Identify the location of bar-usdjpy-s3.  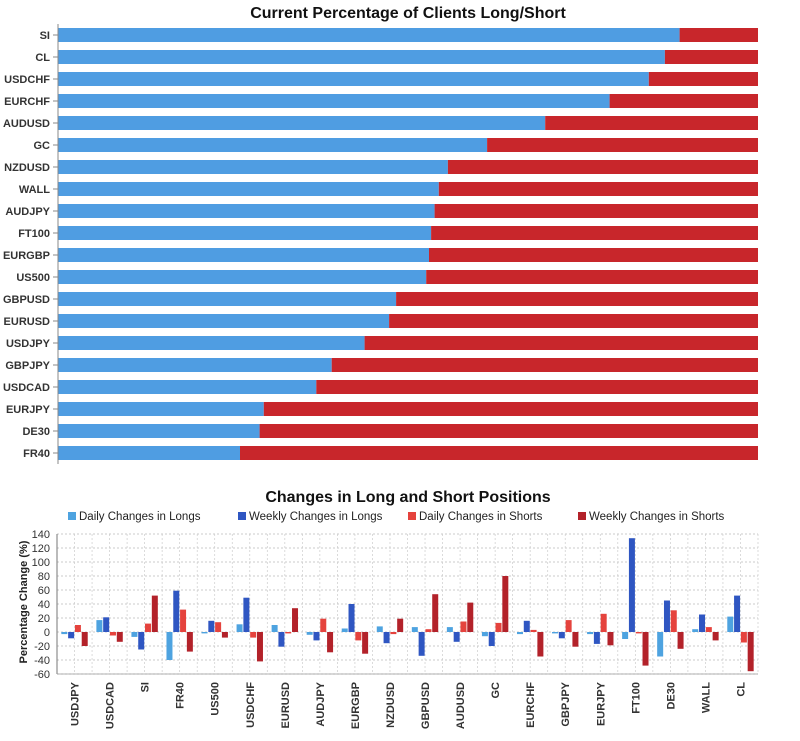
(84, 639).